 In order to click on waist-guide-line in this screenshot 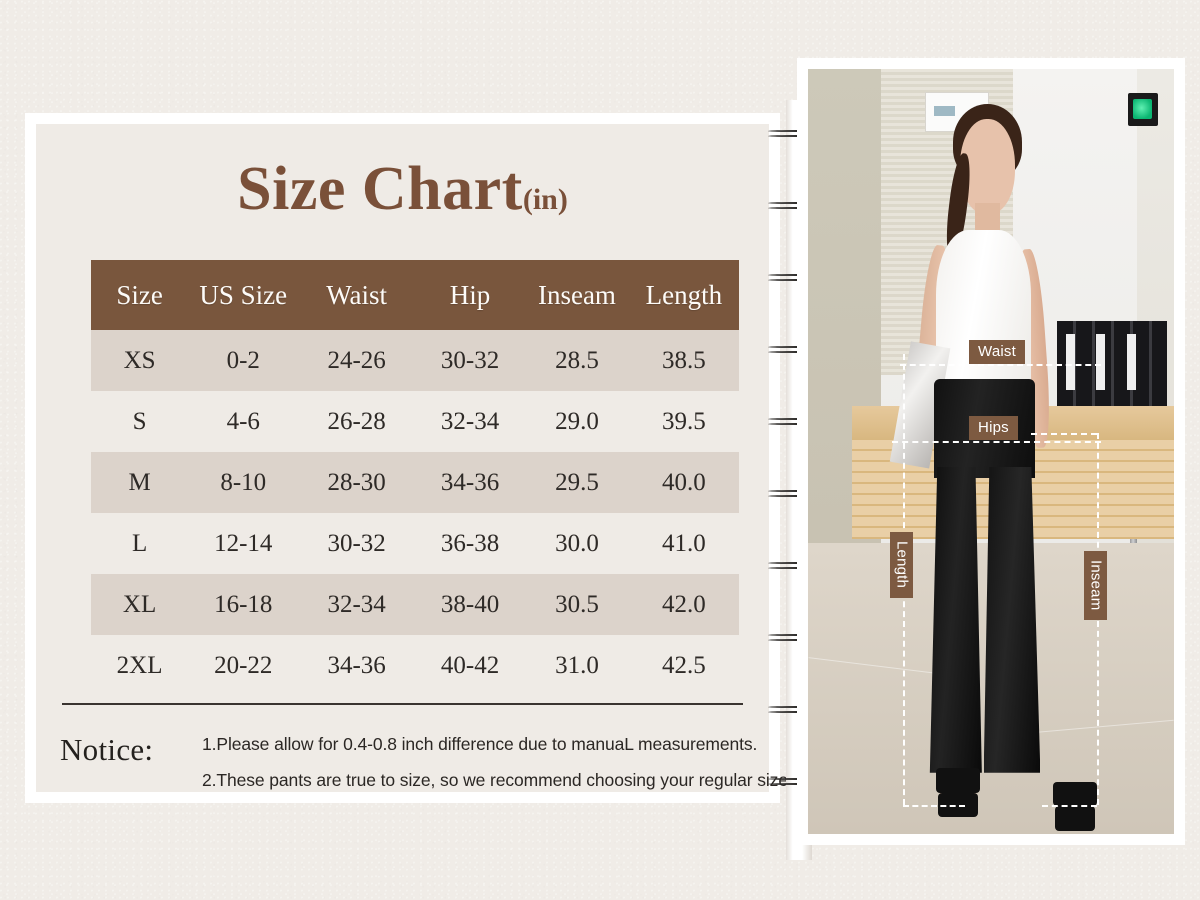, I will do `click(1000, 365)`.